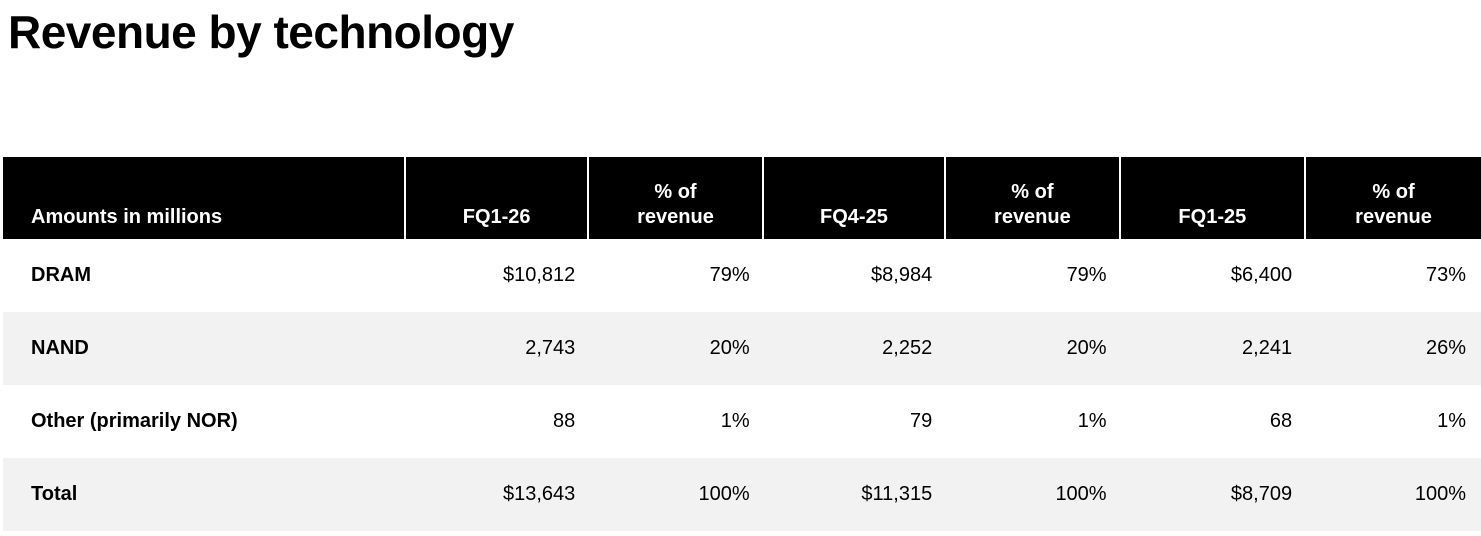  What do you see at coordinates (61, 274) in the screenshot?
I see `row-label: DRAM` at bounding box center [61, 274].